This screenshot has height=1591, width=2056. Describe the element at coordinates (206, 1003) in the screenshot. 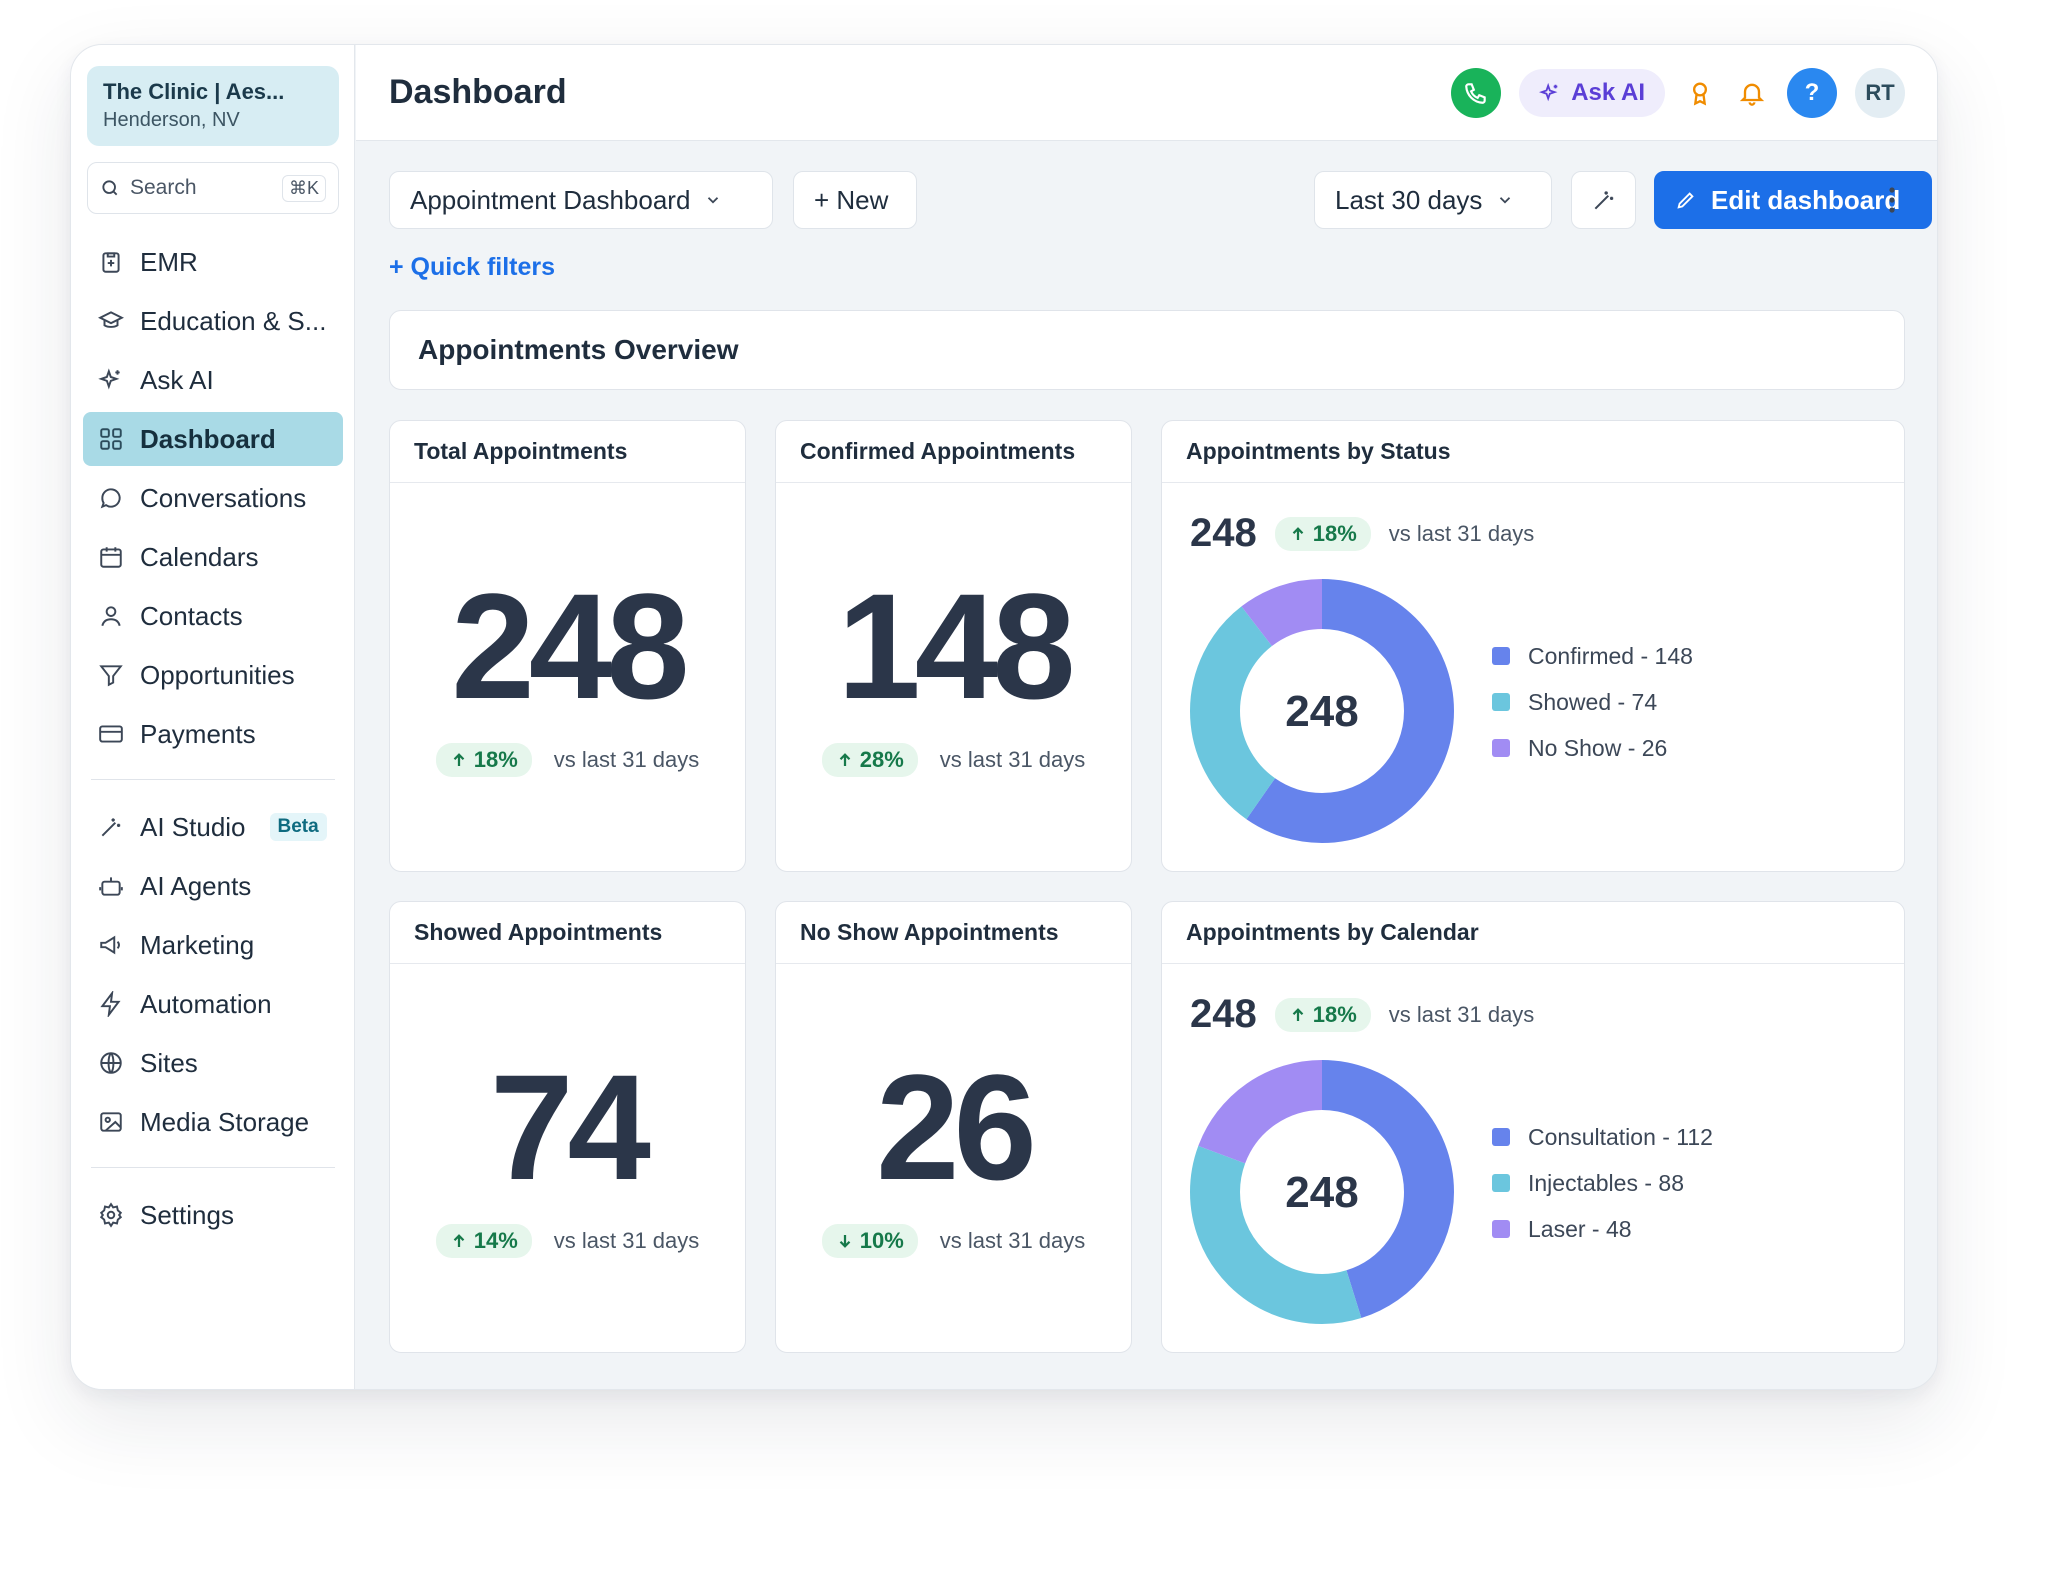

I see `sidebar-item-label: Automation` at that location.